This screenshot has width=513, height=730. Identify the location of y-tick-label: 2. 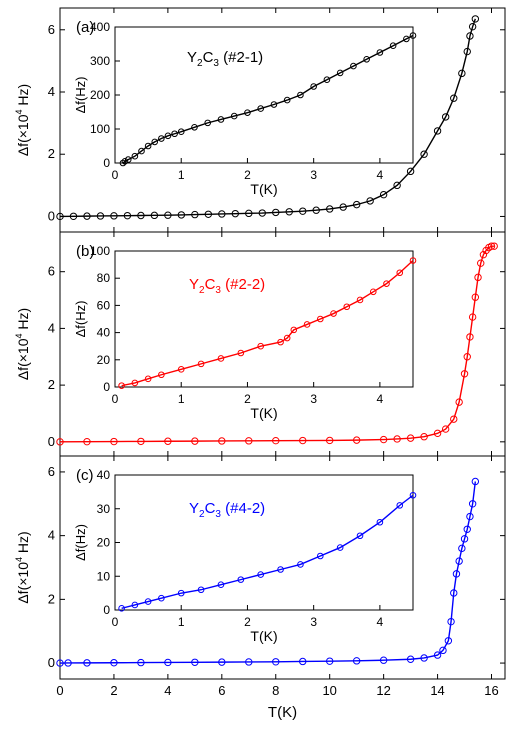
(51, 598).